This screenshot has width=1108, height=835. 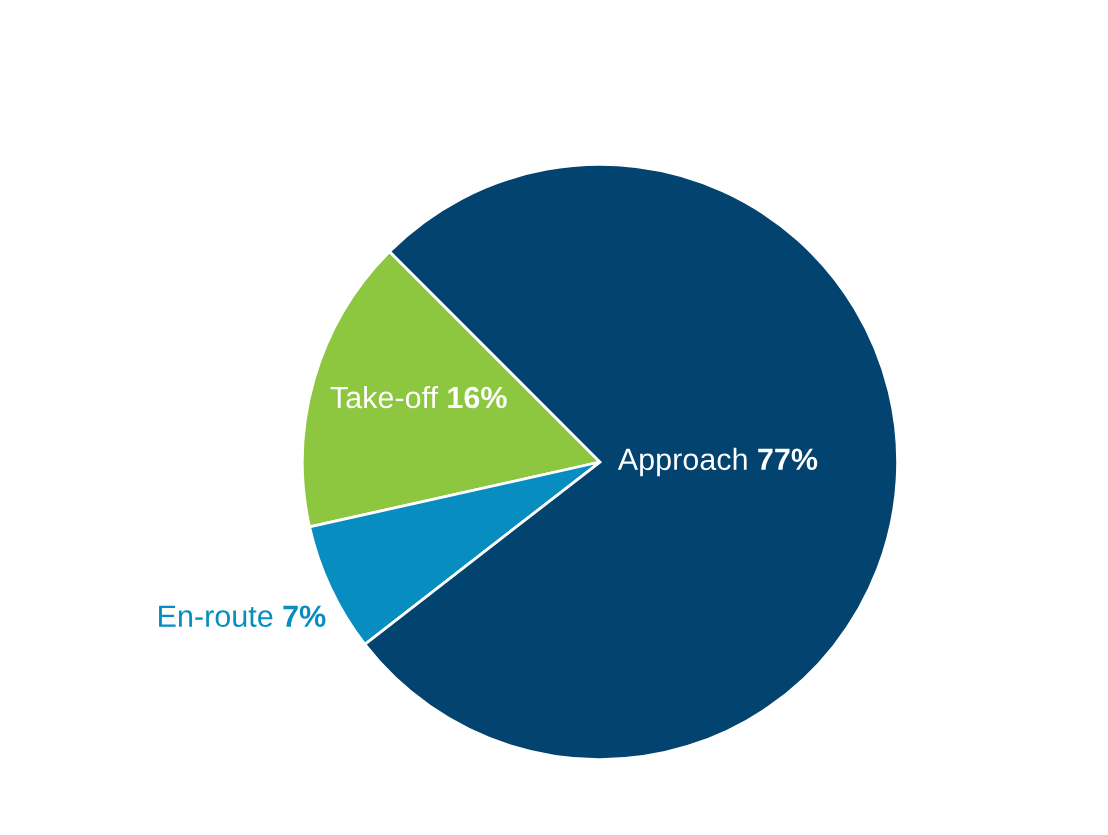 What do you see at coordinates (788, 459) in the screenshot?
I see `data-label: 77%` at bounding box center [788, 459].